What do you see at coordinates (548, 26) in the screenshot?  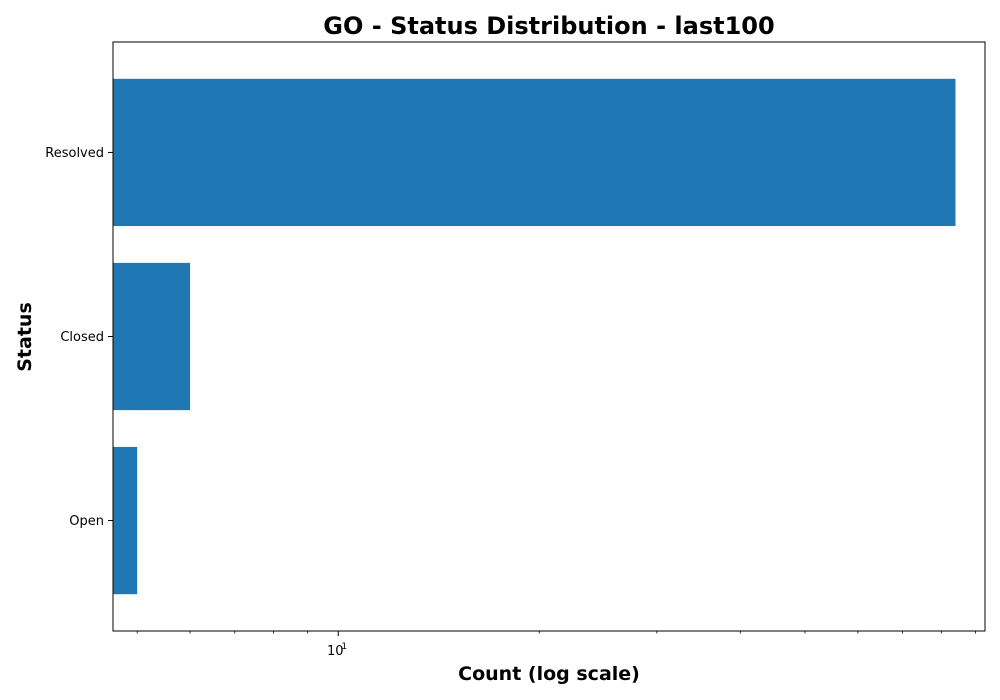 I see `chart-title: GO - Status Distribution - last100` at bounding box center [548, 26].